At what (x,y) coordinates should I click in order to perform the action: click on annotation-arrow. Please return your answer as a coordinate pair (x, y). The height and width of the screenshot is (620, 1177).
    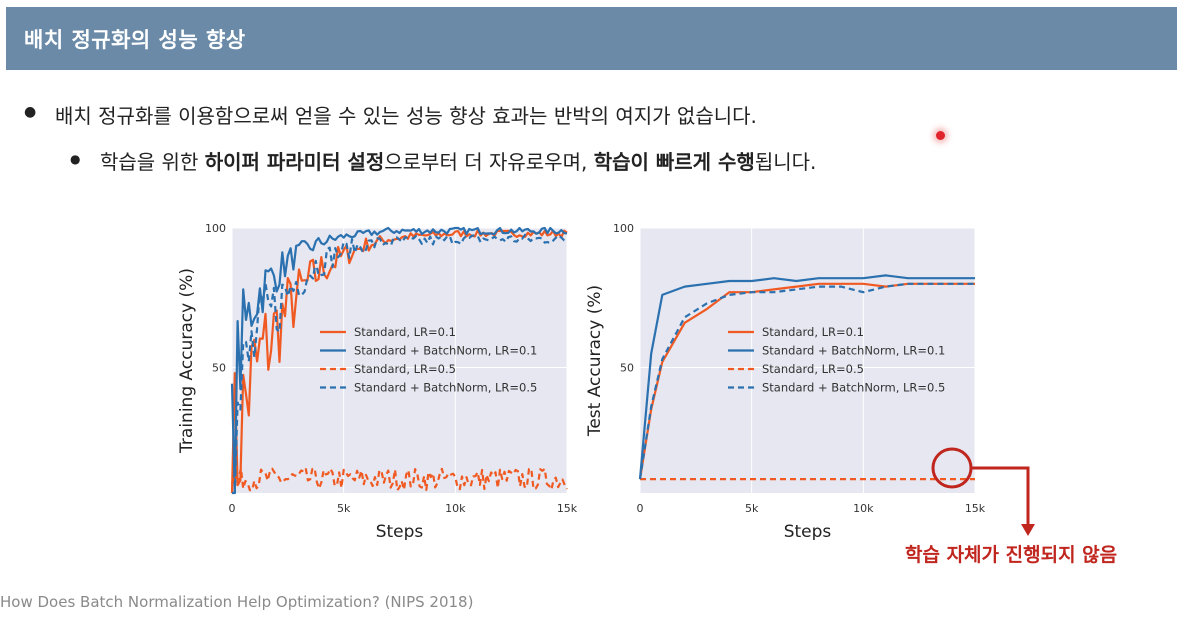
    Looking at the image, I should click on (983, 491).